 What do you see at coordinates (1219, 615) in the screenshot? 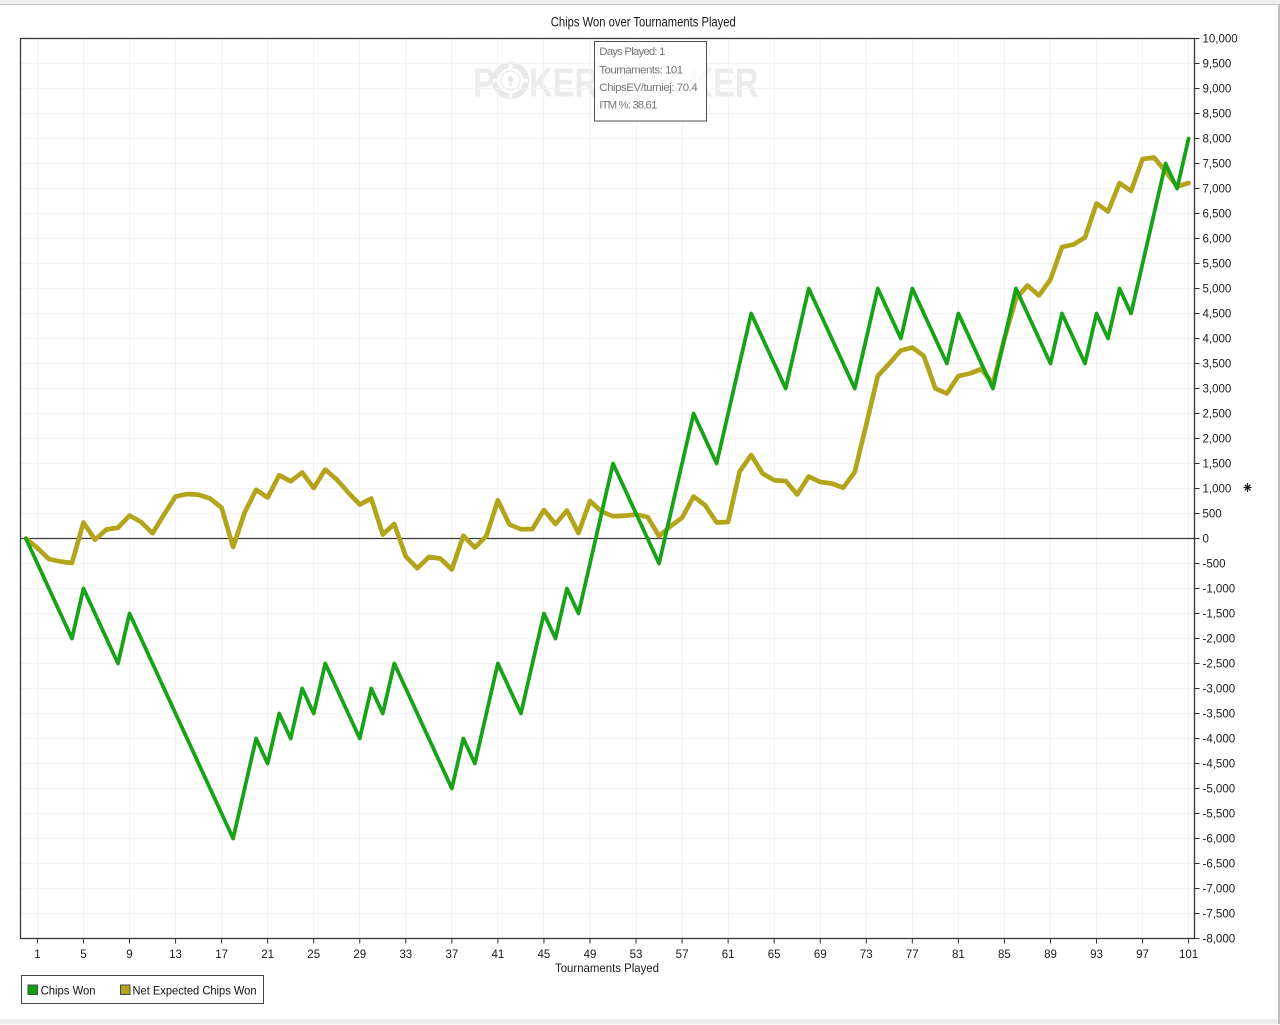
I see `svg-text: -1,500` at bounding box center [1219, 615].